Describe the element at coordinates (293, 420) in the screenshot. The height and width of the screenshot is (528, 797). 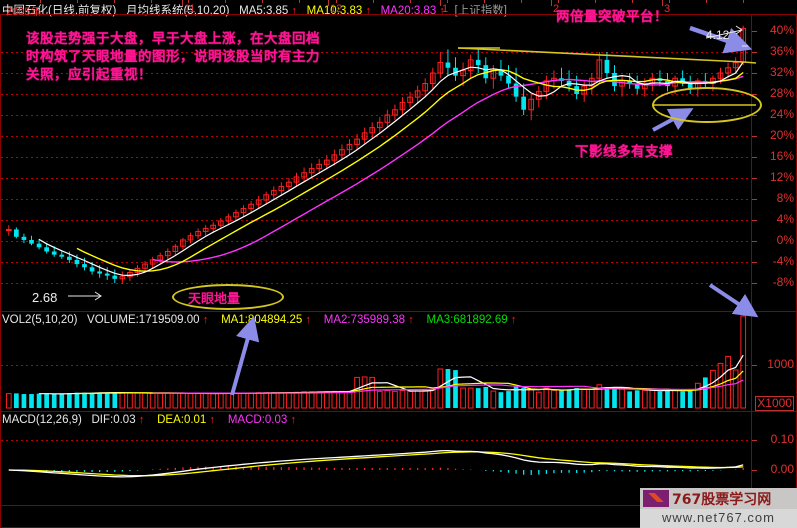
I see `macd-arrow-icon: ↑` at that location.